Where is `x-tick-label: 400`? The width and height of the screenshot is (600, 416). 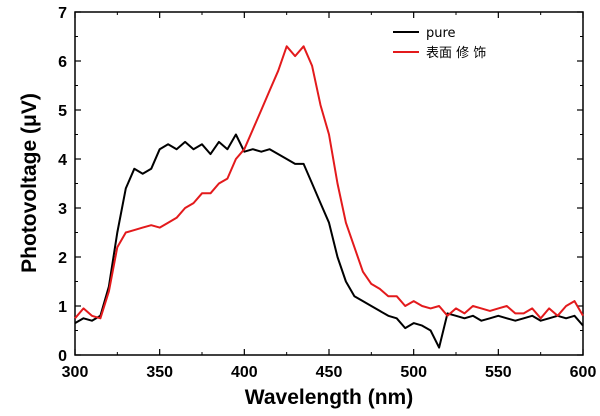
x-tick-label: 400 is located at coordinates (244, 372).